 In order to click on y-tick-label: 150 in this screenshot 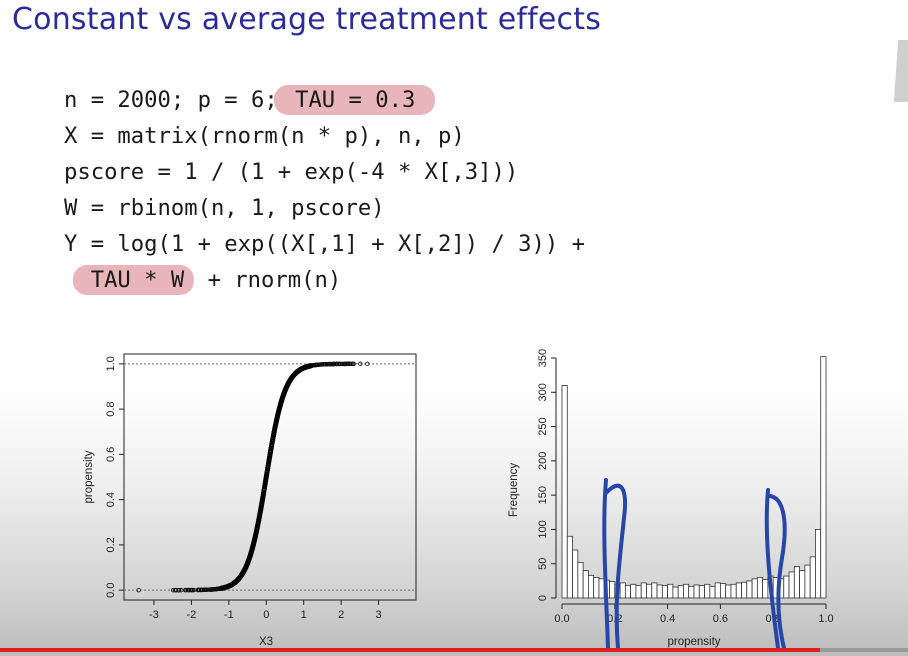, I will do `click(543, 495)`.